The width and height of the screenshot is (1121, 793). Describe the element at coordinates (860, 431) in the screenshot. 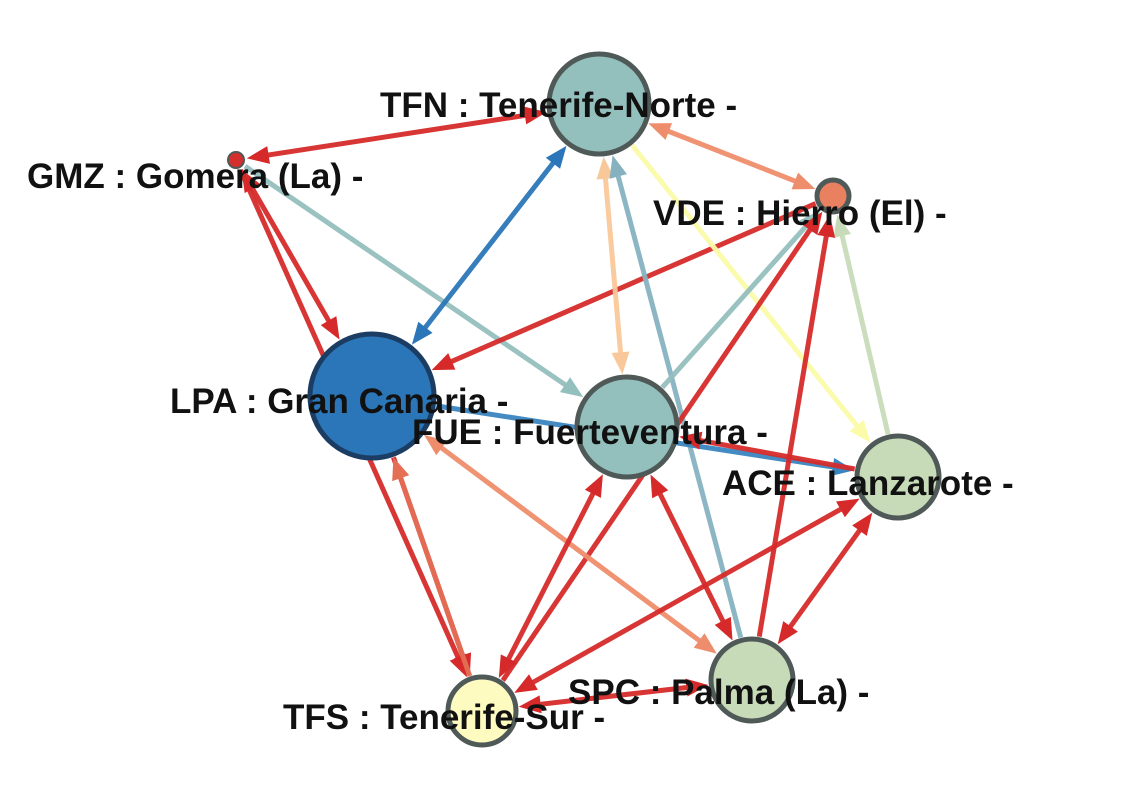

I see `arrowhead-tfn-ace` at that location.